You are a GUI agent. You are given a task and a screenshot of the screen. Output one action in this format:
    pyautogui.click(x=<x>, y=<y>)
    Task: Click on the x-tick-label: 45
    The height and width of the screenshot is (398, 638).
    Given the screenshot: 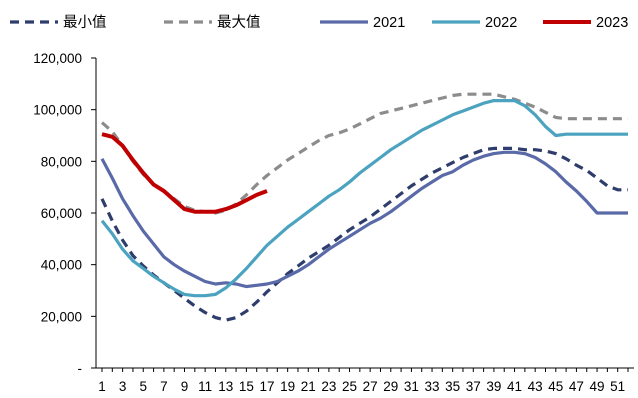 What is the action you would take?
    pyautogui.click(x=555, y=386)
    